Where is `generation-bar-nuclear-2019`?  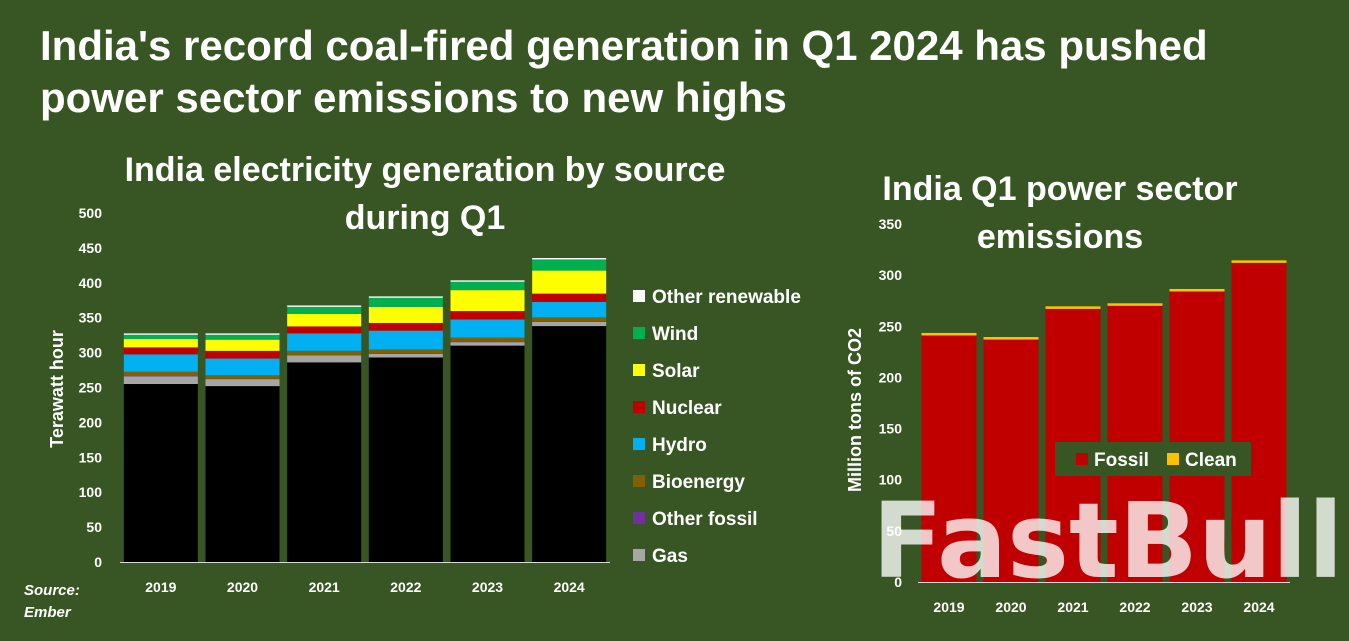 generation-bar-nuclear-2019 is located at coordinates (160, 351).